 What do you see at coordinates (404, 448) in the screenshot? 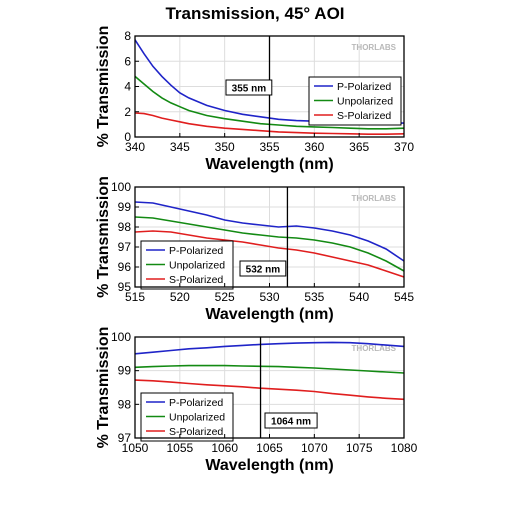
I see `x-tick-label: 1080` at bounding box center [404, 448].